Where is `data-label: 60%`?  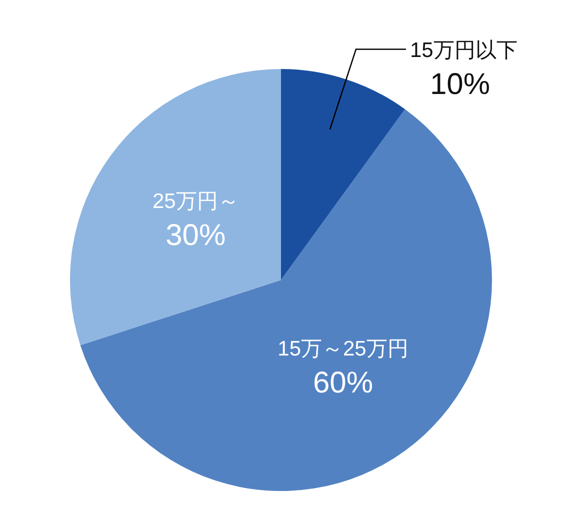 data-label: 60% is located at coordinates (343, 383).